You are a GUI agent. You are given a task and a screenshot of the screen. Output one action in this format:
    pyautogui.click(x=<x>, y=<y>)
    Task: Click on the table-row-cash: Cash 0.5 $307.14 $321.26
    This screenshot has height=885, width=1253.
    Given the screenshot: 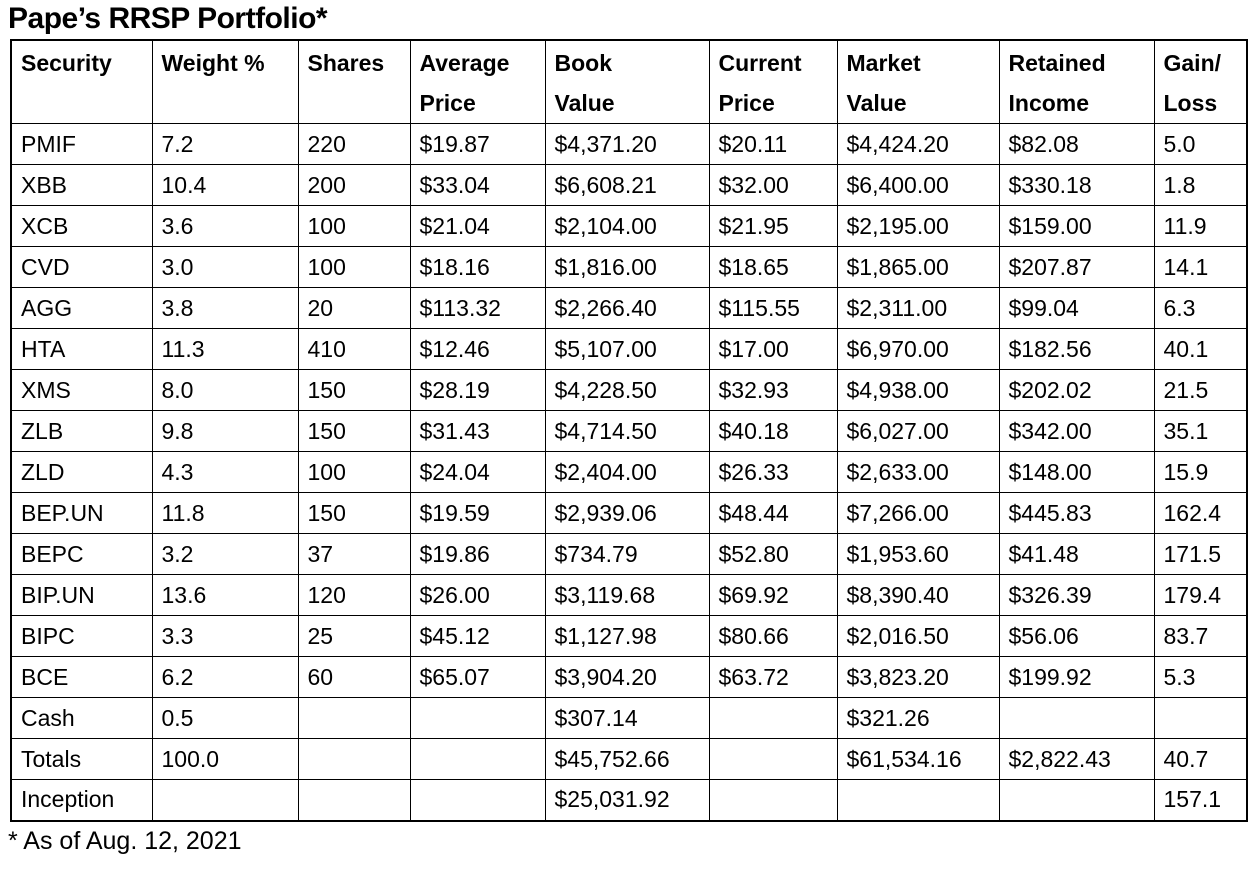 What is the action you would take?
    pyautogui.click(x=629, y=718)
    